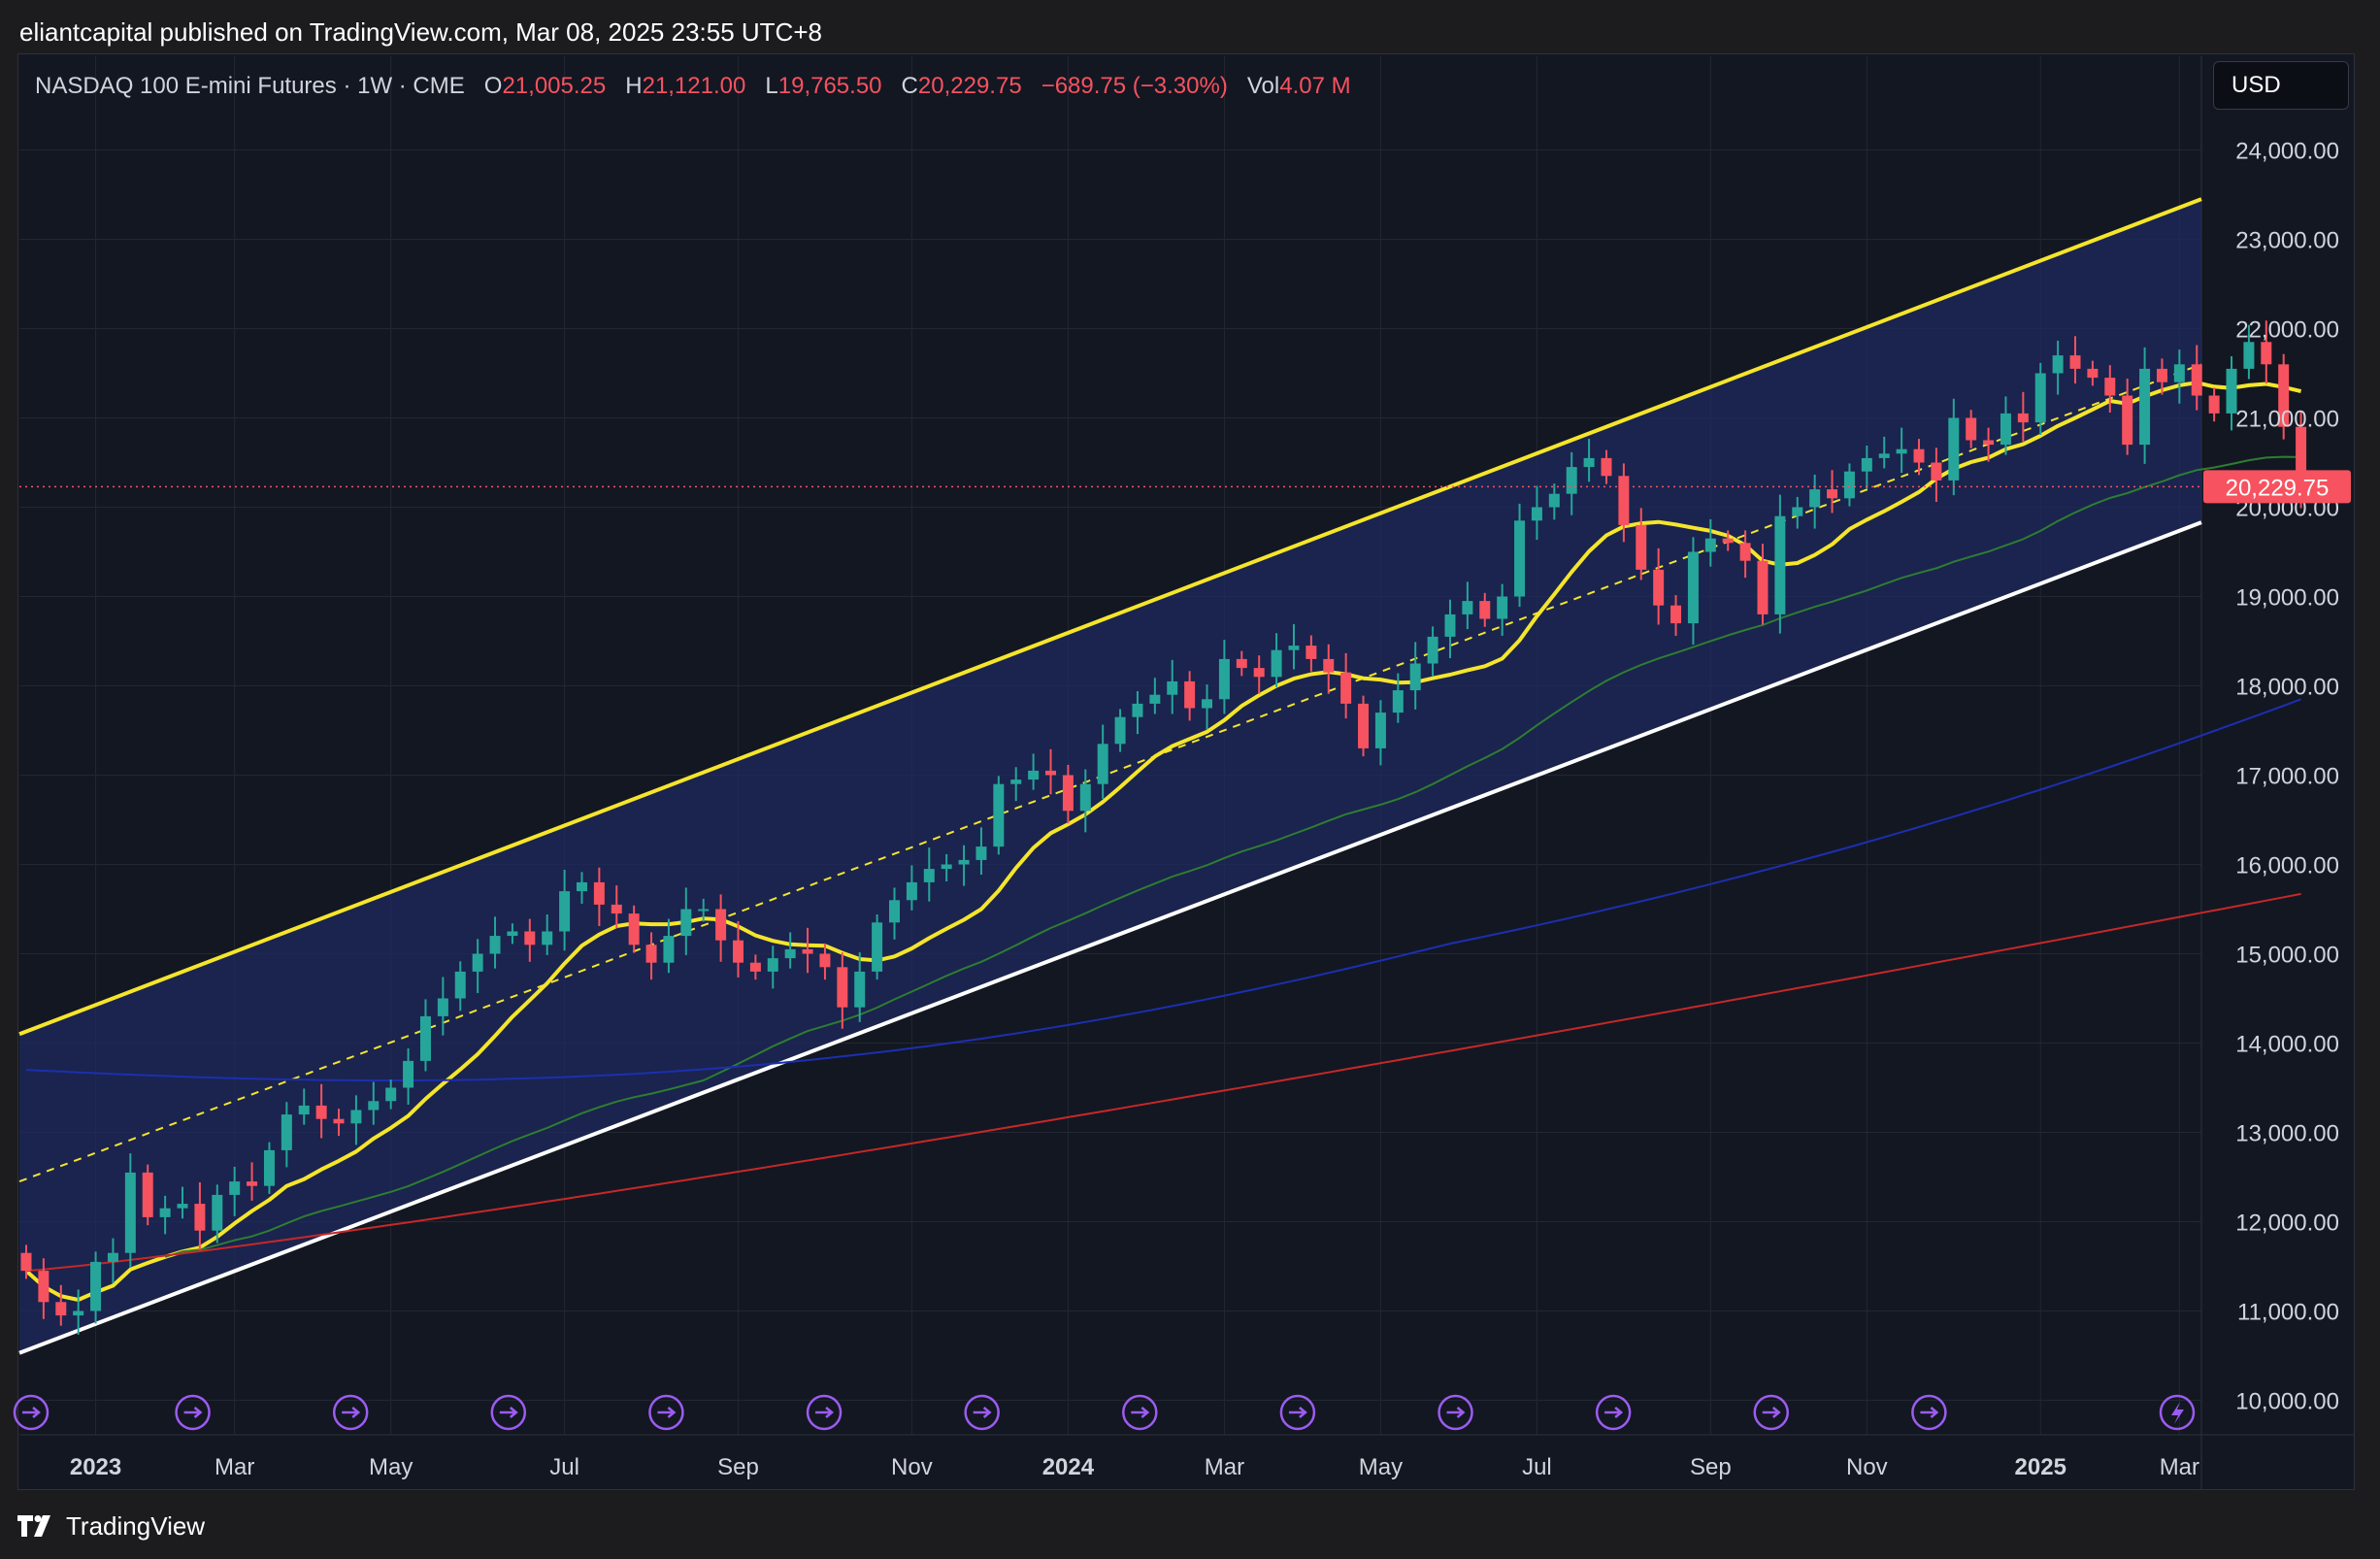 The width and height of the screenshot is (2380, 1559). What do you see at coordinates (111, 1526) in the screenshot?
I see `footer-brand: TradingView` at bounding box center [111, 1526].